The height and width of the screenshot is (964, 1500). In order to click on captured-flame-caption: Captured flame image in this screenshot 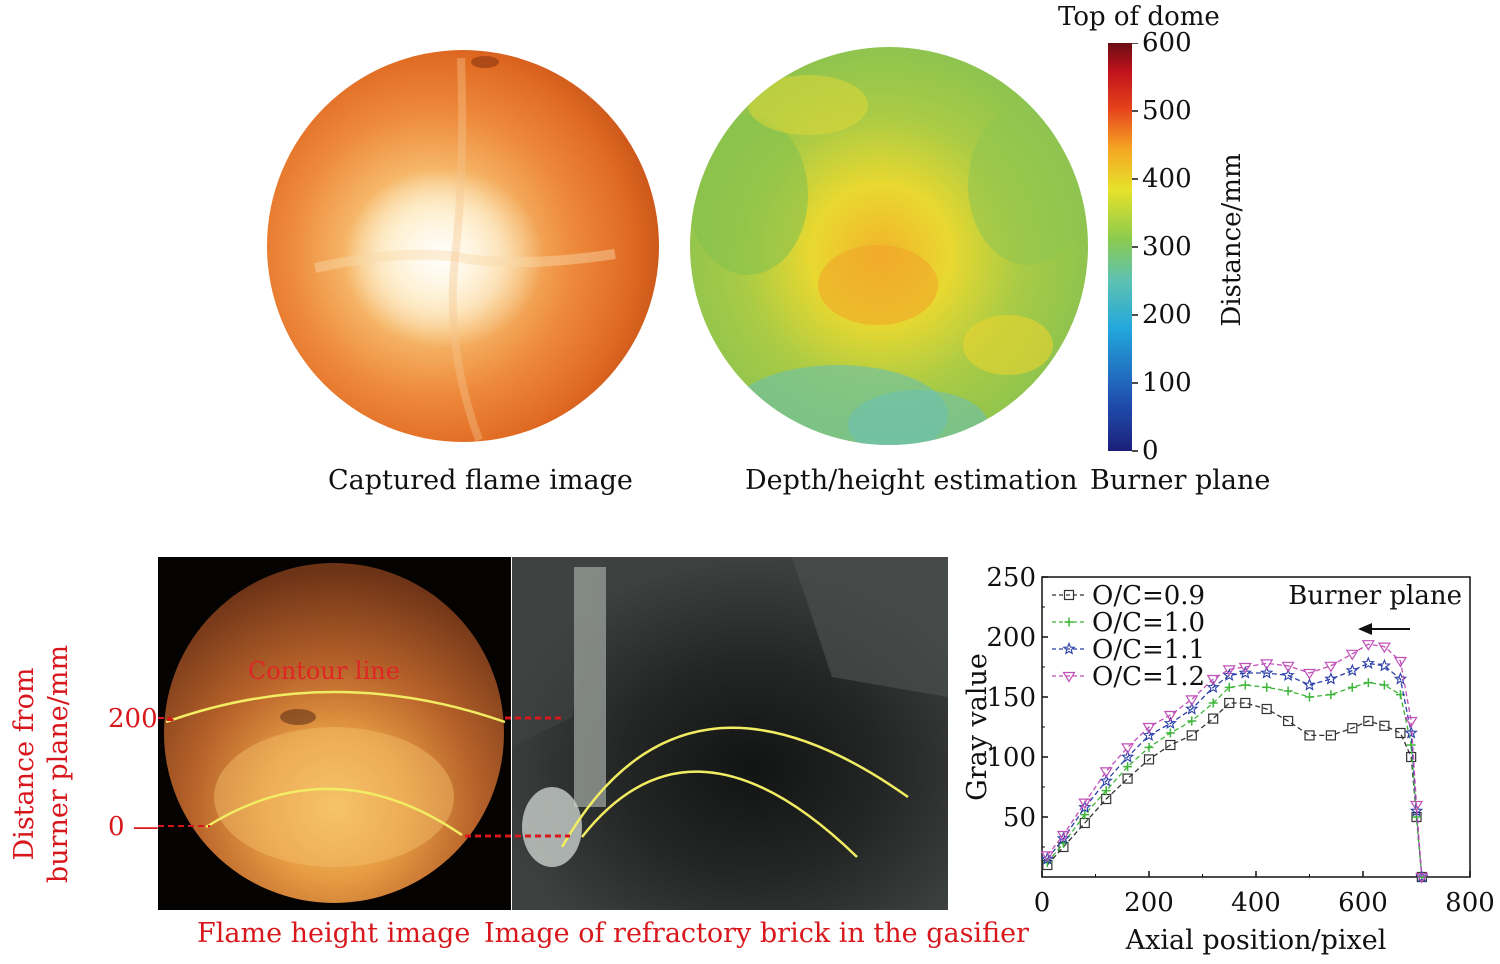, I will do `click(480, 480)`.